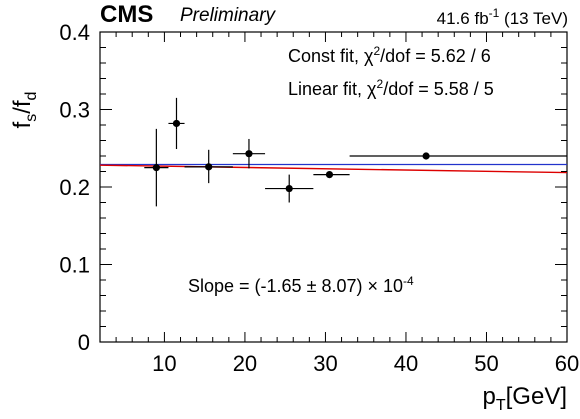 The image size is (580, 419). I want to click on x-tick-label: 30, so click(325, 363).